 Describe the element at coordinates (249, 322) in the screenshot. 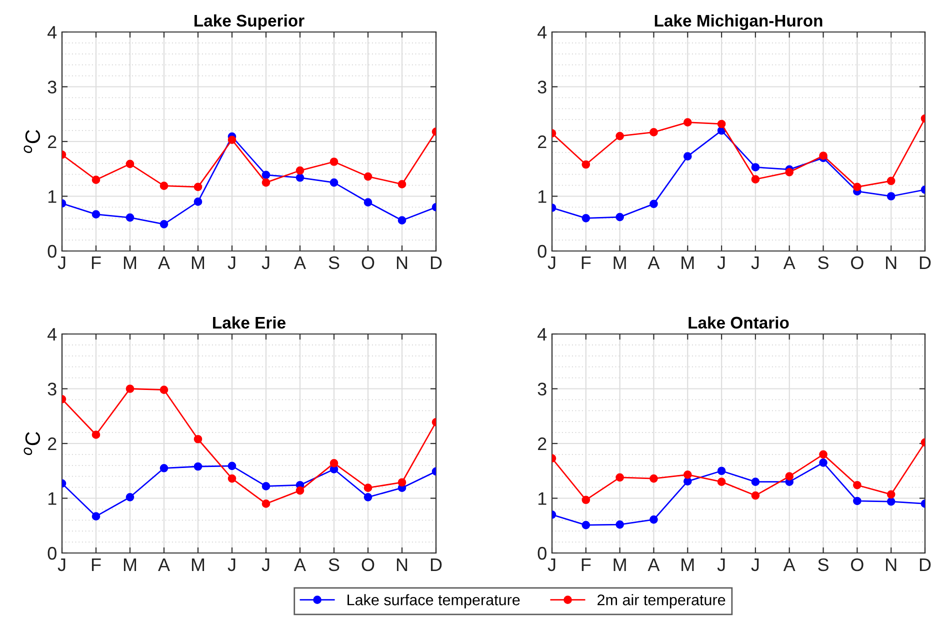

I see `chart-title: Lake Erie` at that location.